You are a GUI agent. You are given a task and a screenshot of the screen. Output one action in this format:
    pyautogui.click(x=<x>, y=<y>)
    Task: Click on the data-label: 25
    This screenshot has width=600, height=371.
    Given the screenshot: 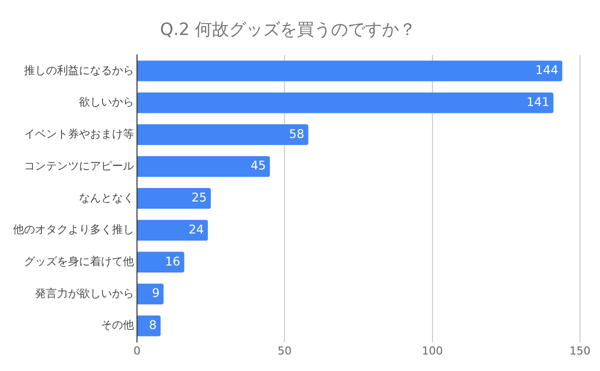 What is the action you would take?
    pyautogui.click(x=199, y=197)
    